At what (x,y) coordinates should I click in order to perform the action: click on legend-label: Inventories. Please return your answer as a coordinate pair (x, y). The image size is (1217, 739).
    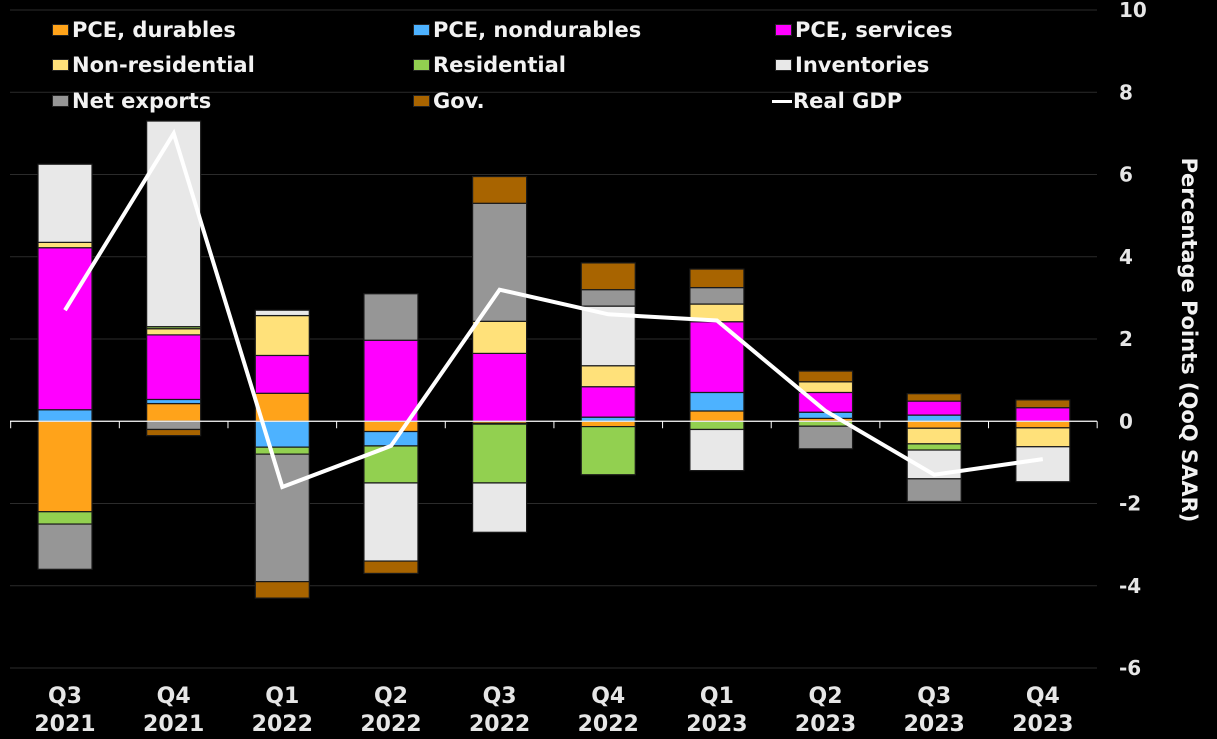
    Looking at the image, I should click on (862, 65).